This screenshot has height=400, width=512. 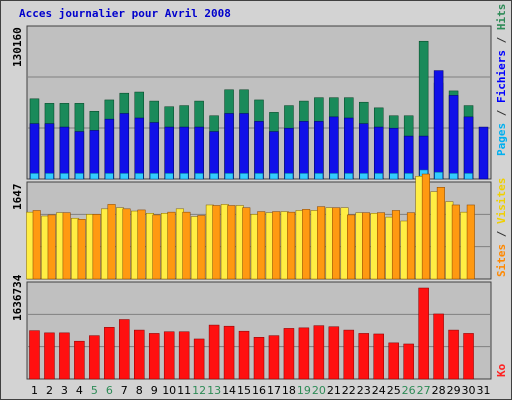 What do you see at coordinates (439, 390) in the screenshot?
I see `day-label: 28` at bounding box center [439, 390].